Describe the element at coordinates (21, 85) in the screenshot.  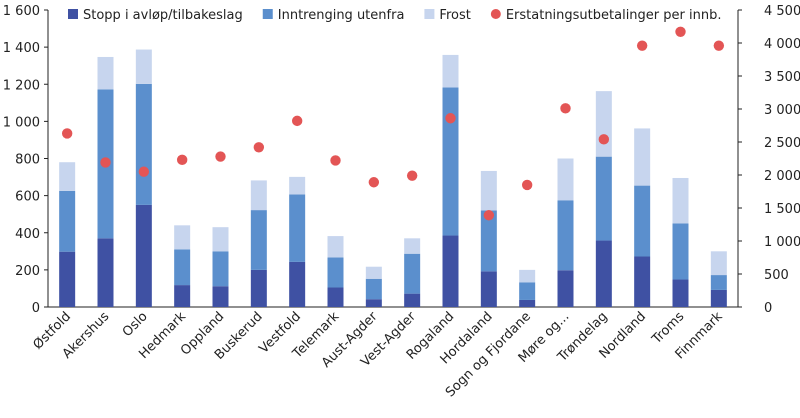
I see `left-tick-label: 1 200` at that location.